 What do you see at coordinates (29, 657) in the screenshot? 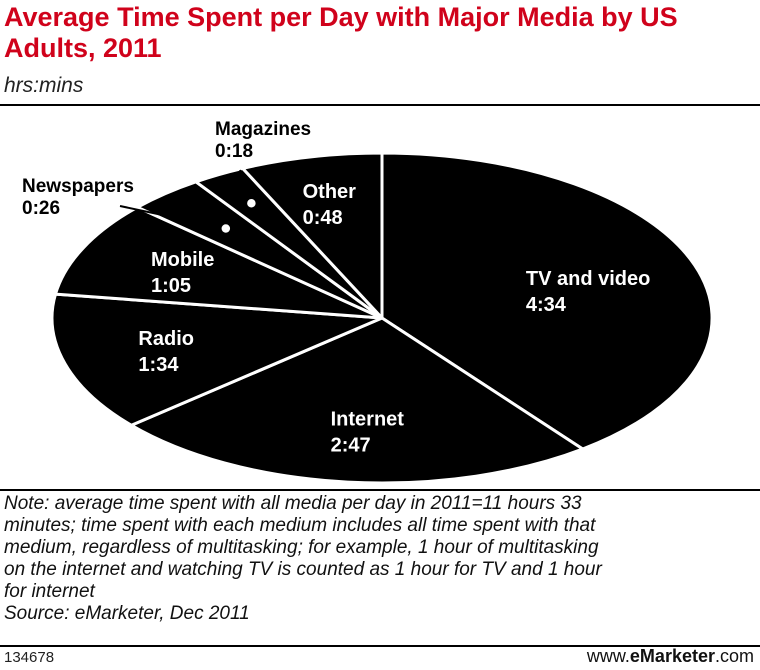
I see `chart-id: 134678` at bounding box center [29, 657].